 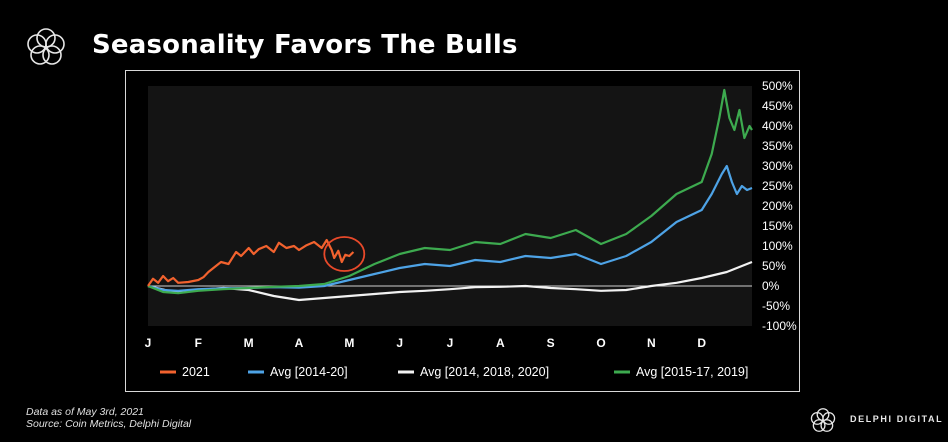 I want to click on y-tick-label: 450%, so click(x=777, y=106).